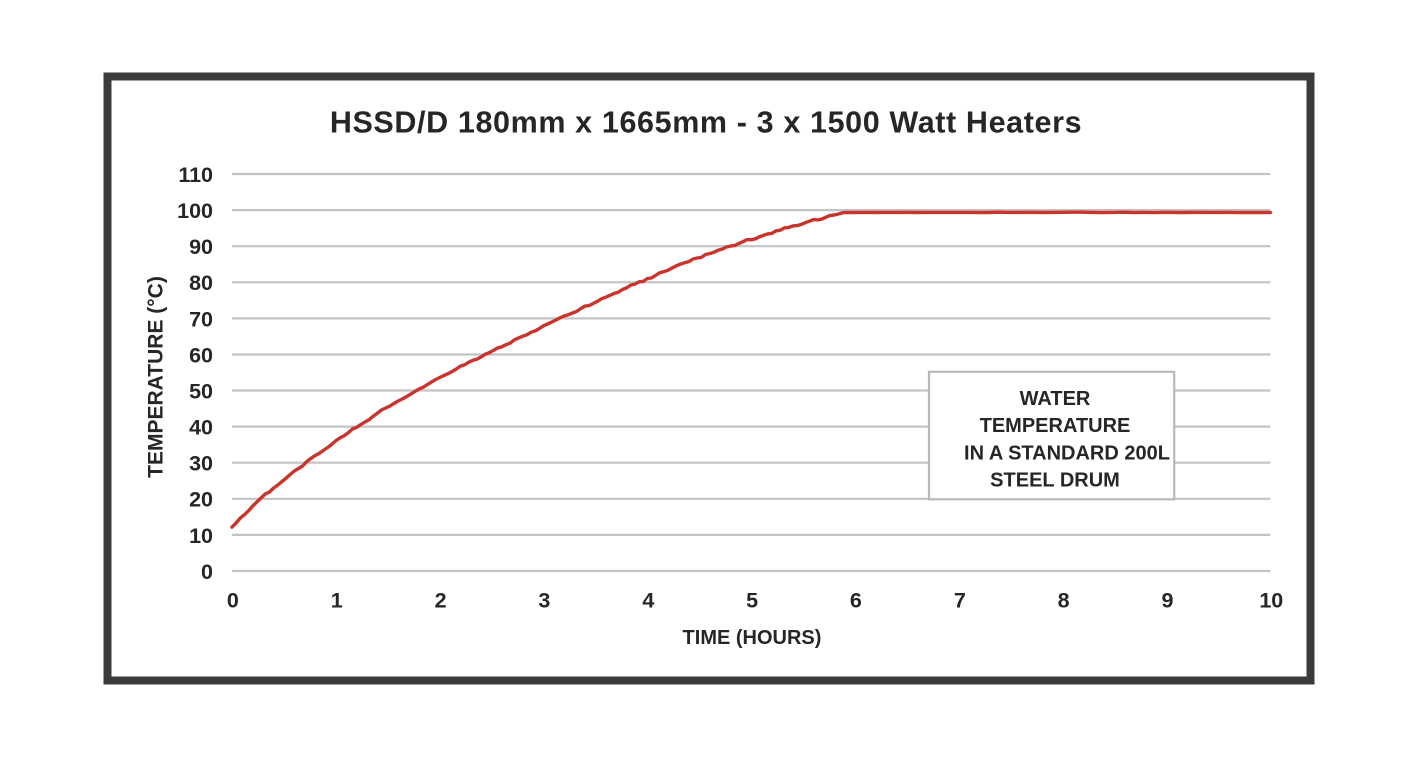 The width and height of the screenshot is (1414, 783). Describe the element at coordinates (201, 500) in the screenshot. I see `svg-text: 20` at that location.